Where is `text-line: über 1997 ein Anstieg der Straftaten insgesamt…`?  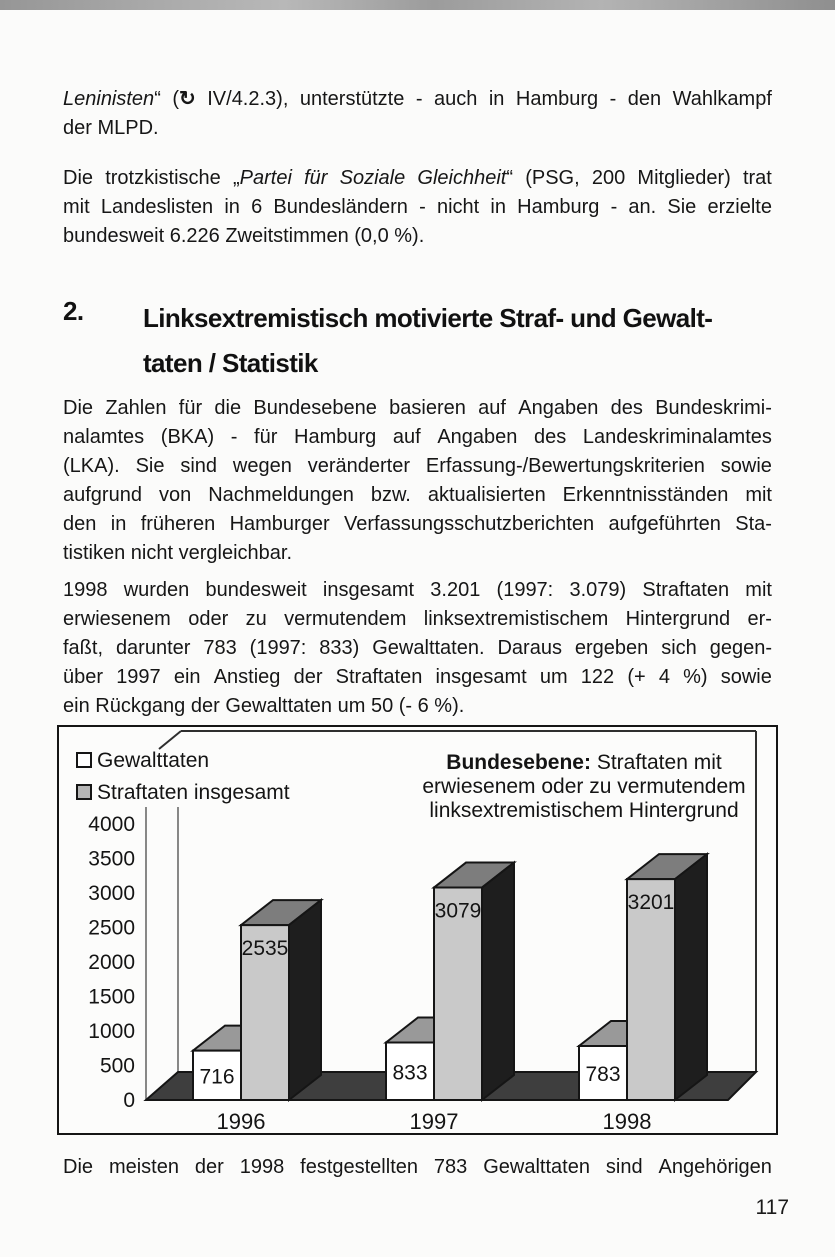 text-line: über 1997 ein Anstieg der Straftaten insgesamt… is located at coordinates (417, 677).